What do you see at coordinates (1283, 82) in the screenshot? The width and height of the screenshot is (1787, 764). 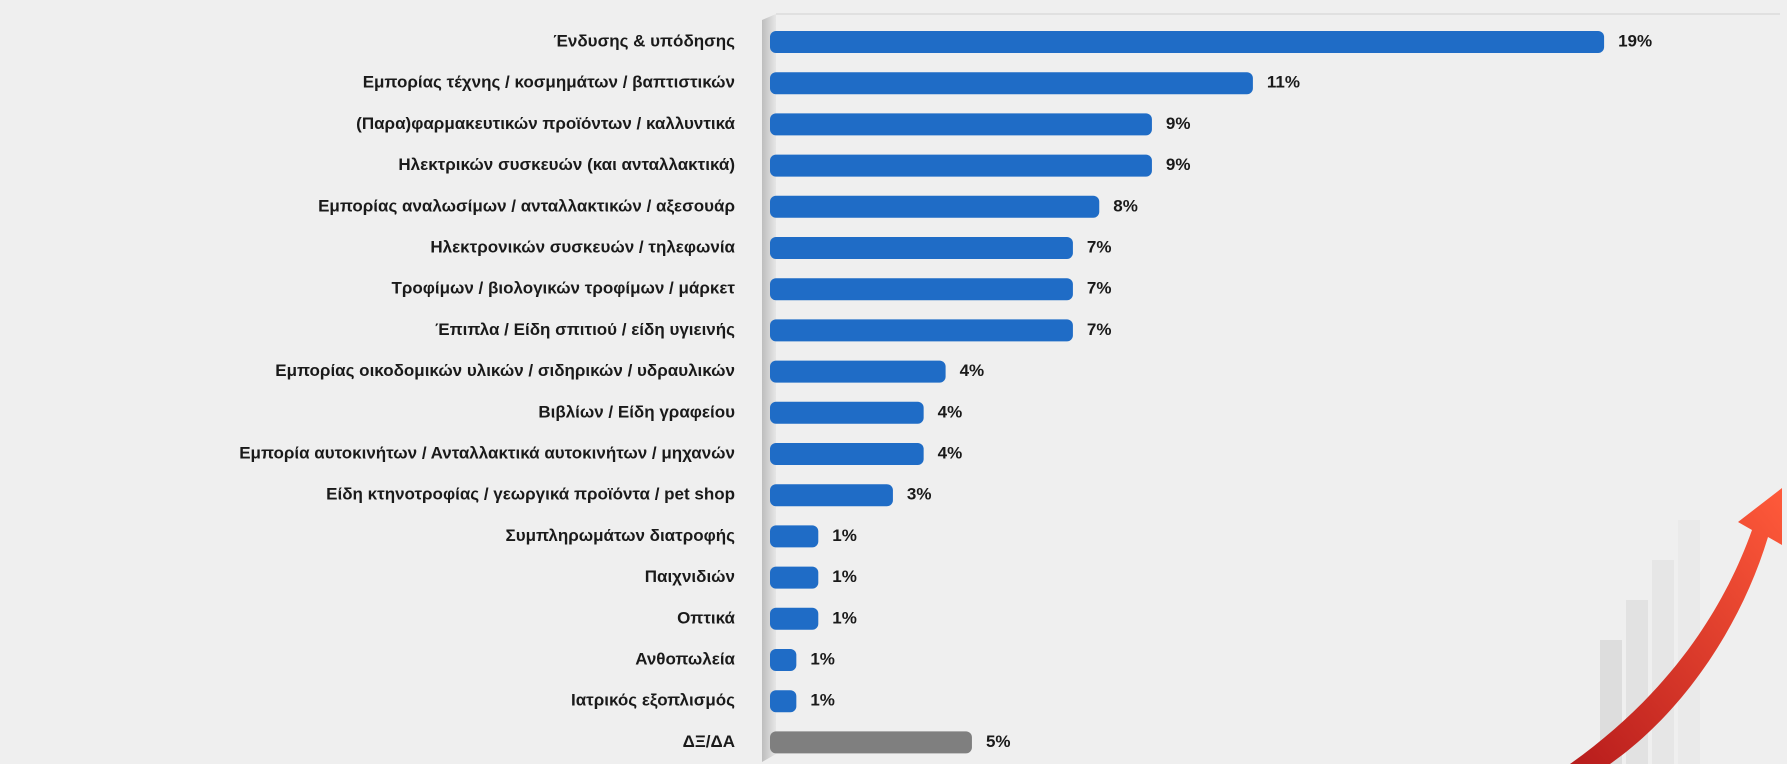 I see `value-label: 11%` at bounding box center [1283, 82].